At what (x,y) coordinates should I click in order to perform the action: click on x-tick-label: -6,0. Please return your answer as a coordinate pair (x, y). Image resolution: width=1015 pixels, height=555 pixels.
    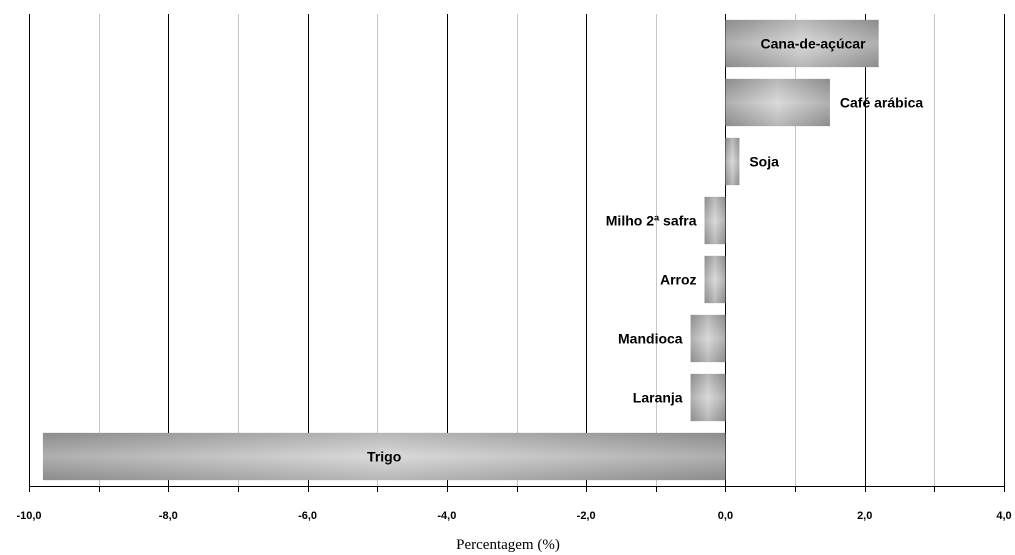
    Looking at the image, I should click on (307, 516).